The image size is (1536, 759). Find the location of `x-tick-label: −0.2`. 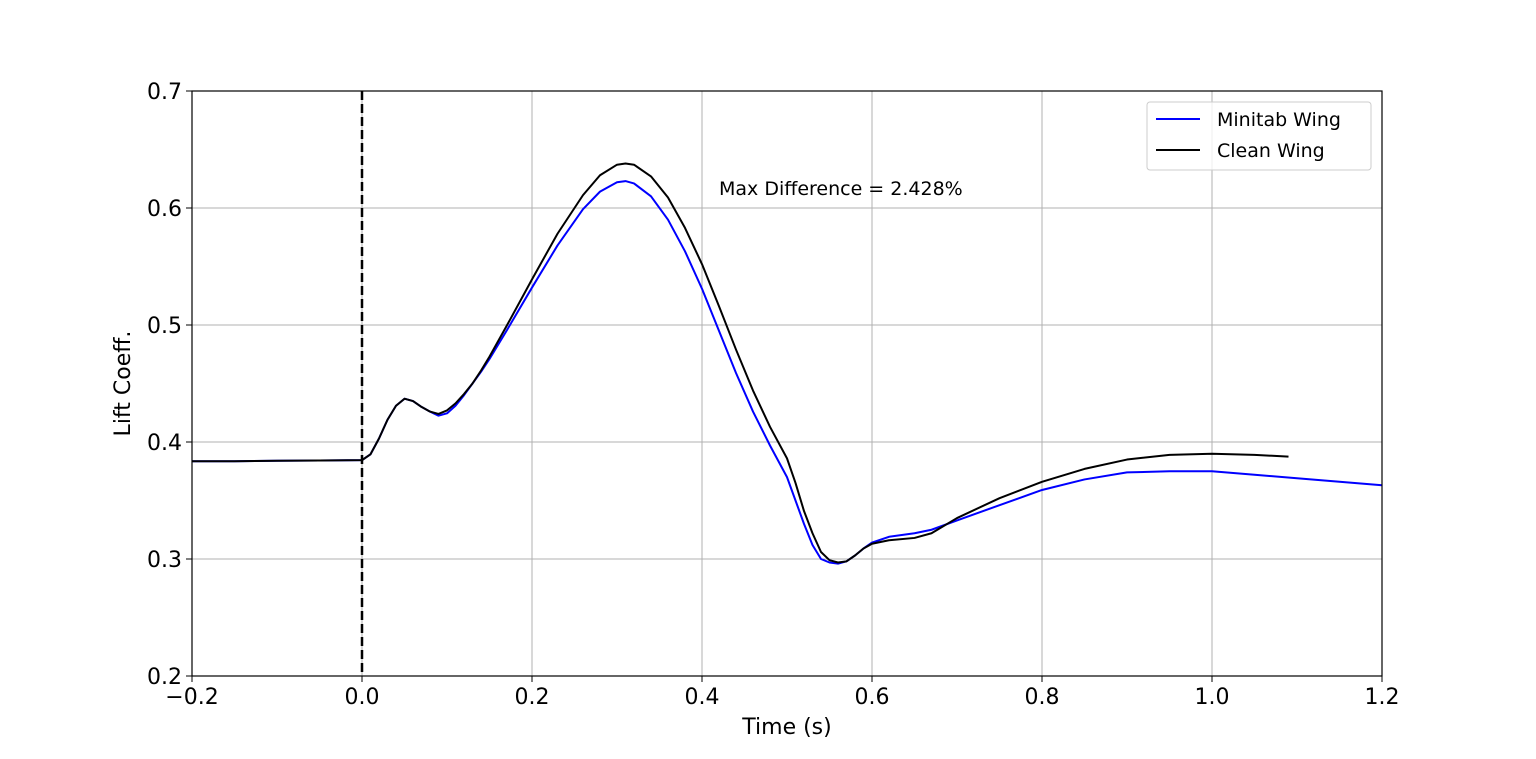

x-tick-label: −0.2 is located at coordinates (191, 697).